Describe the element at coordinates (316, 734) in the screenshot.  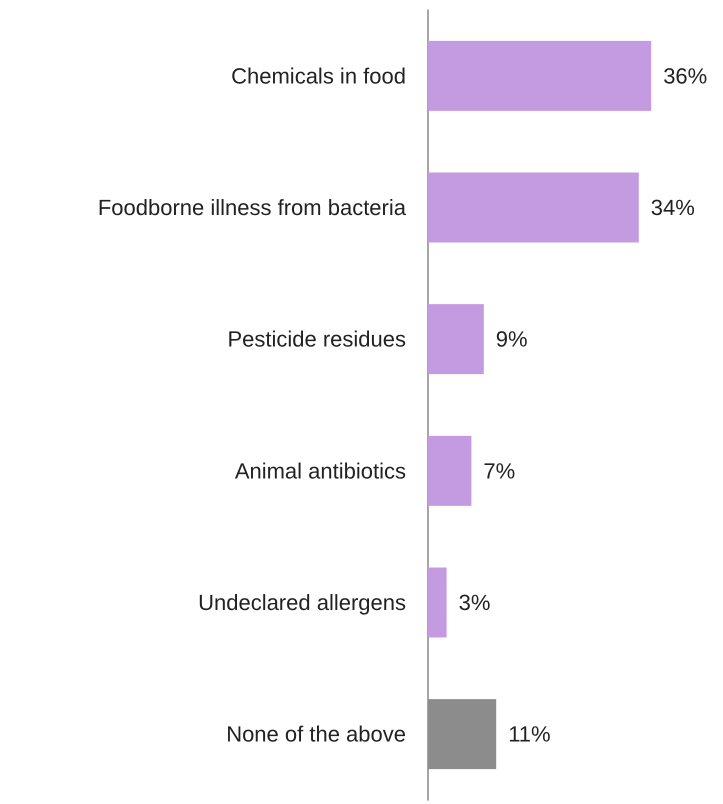
I see `y-tick-label: None of the above` at that location.